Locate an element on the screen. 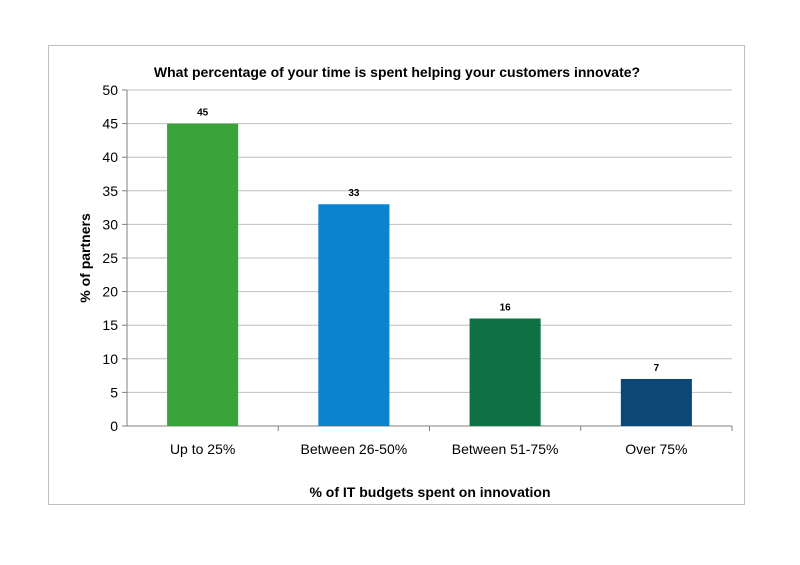 The image size is (800, 565). y-tick-label: 15 is located at coordinates (110, 325).